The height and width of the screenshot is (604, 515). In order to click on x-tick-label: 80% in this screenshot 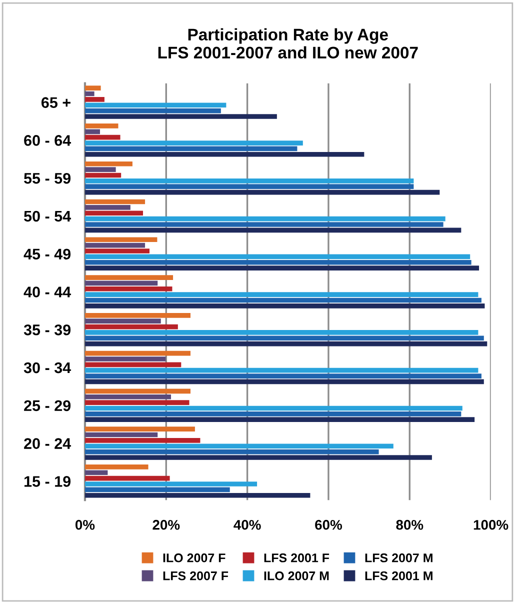, I will do `click(410, 525)`.